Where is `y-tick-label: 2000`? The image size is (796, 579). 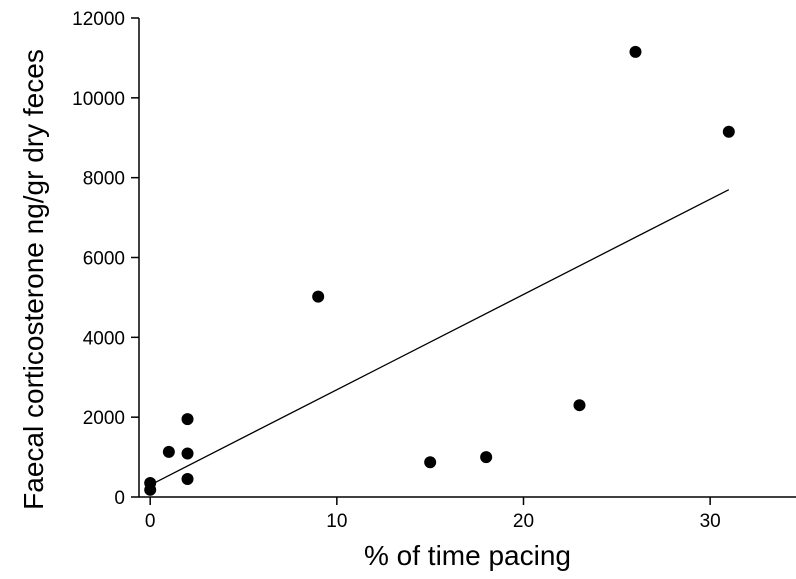
y-tick-label: 2000 is located at coordinates (104, 418).